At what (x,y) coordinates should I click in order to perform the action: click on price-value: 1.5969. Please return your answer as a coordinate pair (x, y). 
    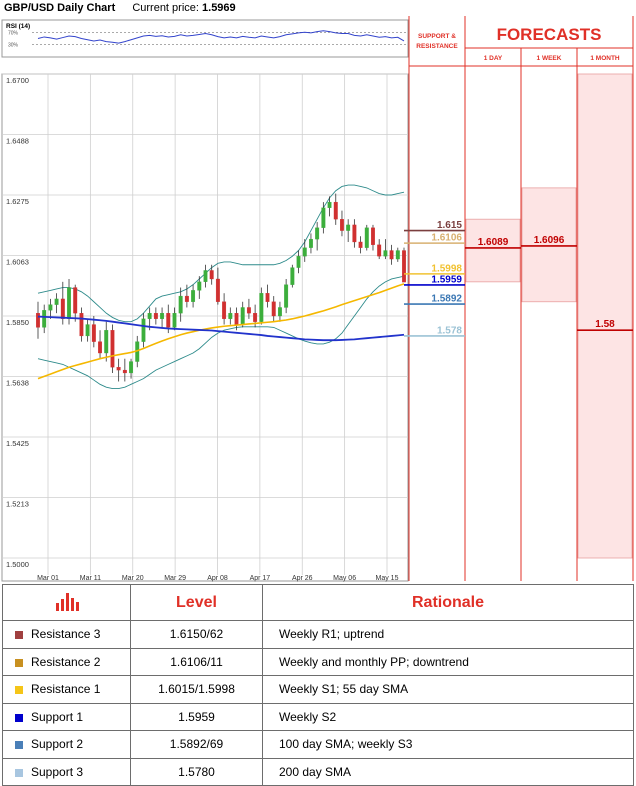
    Looking at the image, I should click on (219, 8).